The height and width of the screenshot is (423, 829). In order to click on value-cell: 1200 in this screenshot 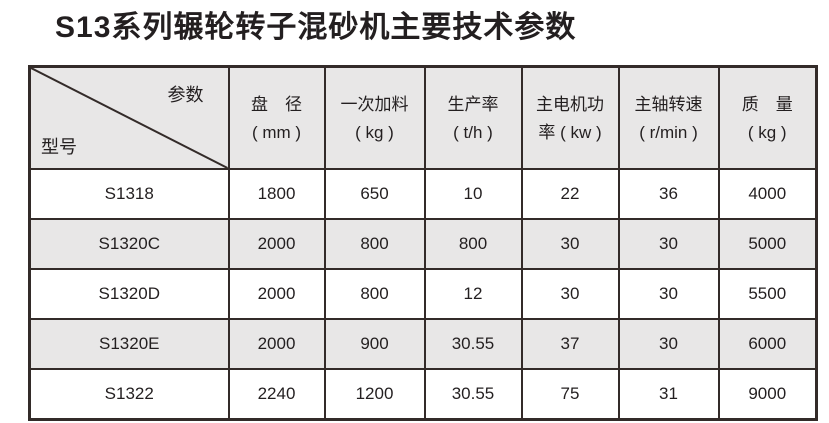, I will do `click(374, 394)`.